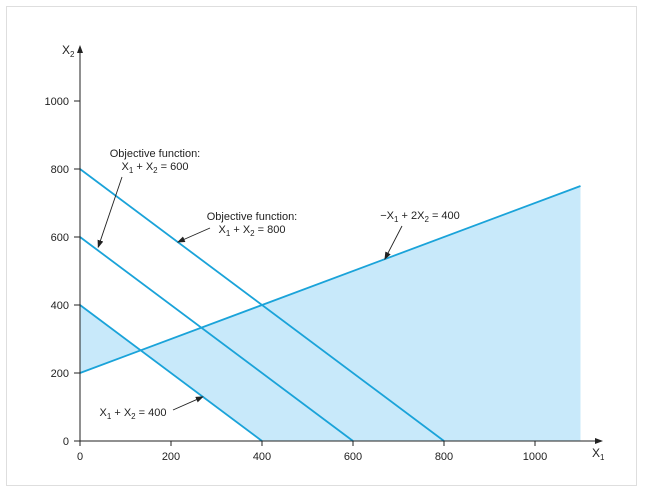 Image resolution: width=645 pixels, height=493 pixels. Describe the element at coordinates (420, 235) in the screenshot. I see `annotation-3: −X1 + 2X2 = 400` at that location.